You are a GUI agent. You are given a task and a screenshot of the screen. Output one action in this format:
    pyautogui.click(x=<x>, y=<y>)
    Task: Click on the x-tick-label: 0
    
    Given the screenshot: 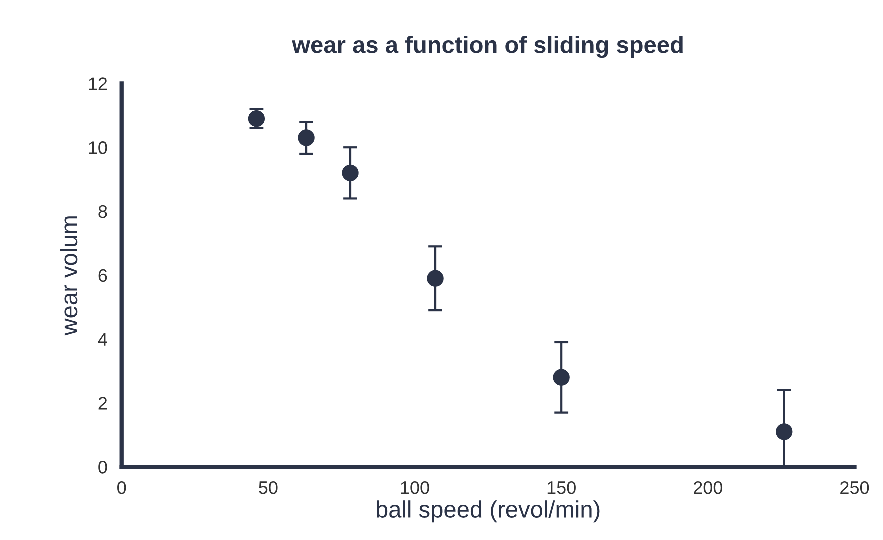 What is the action you would take?
    pyautogui.click(x=122, y=487)
    